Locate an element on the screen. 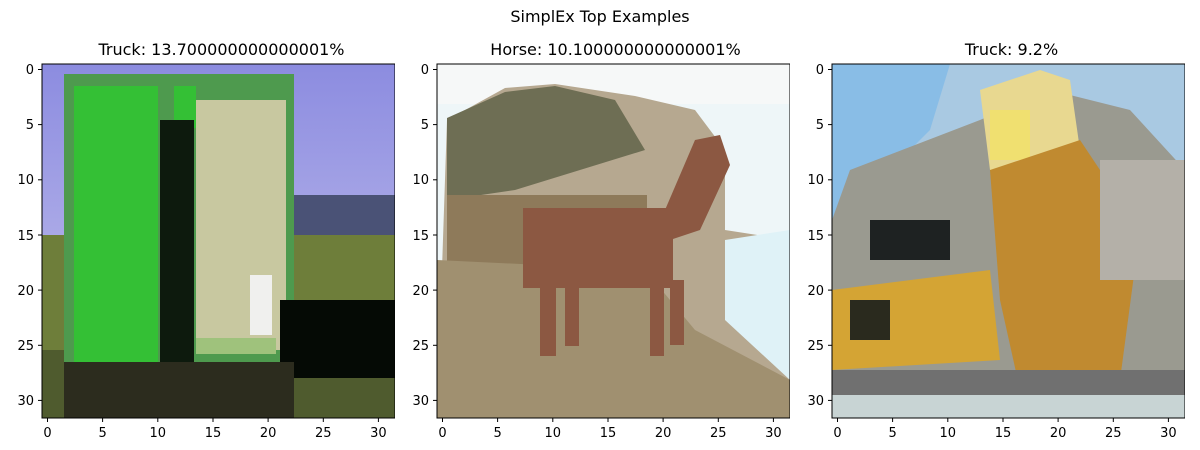 The width and height of the screenshot is (1200, 450). panel-title: Truck: 13.700000000000001% is located at coordinates (221, 49).